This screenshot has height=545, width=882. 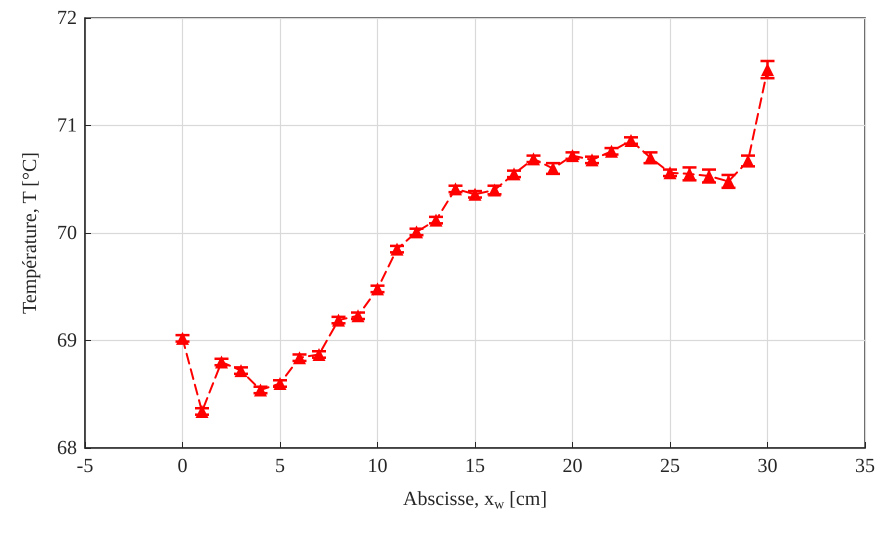 What do you see at coordinates (67, 18) in the screenshot?
I see `y-tick-label: 72` at bounding box center [67, 18].